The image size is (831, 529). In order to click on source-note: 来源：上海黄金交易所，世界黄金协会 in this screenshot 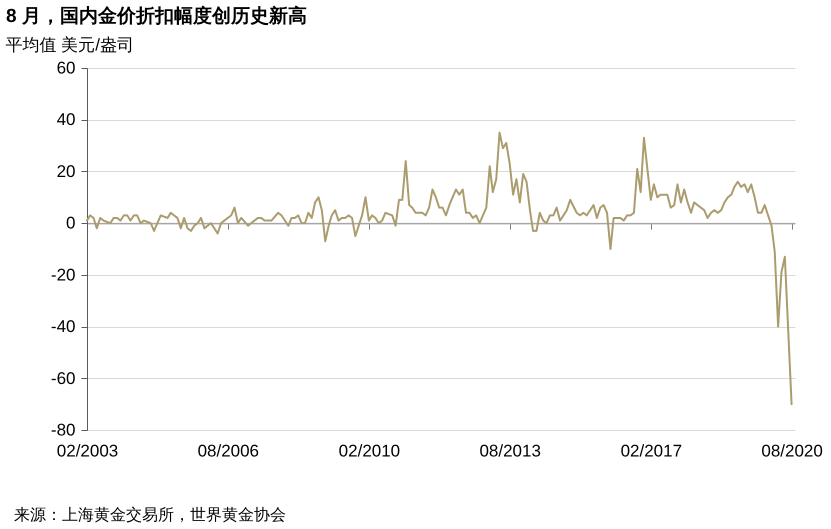, I will do `click(150, 515)`.